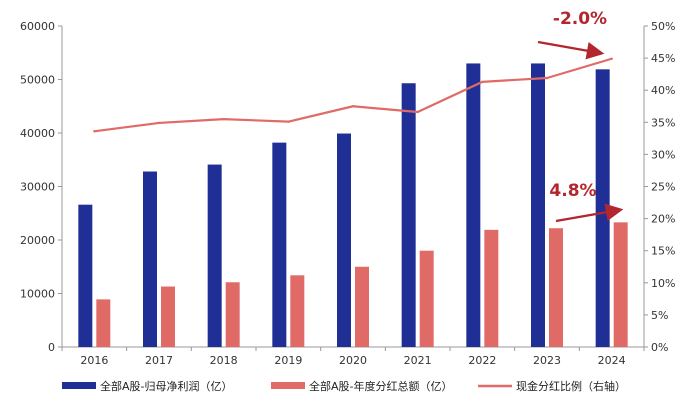  Describe the element at coordinates (166, 386) in the screenshot. I see `legend-label-profit: 全部A股-归母净利润（亿）` at that location.